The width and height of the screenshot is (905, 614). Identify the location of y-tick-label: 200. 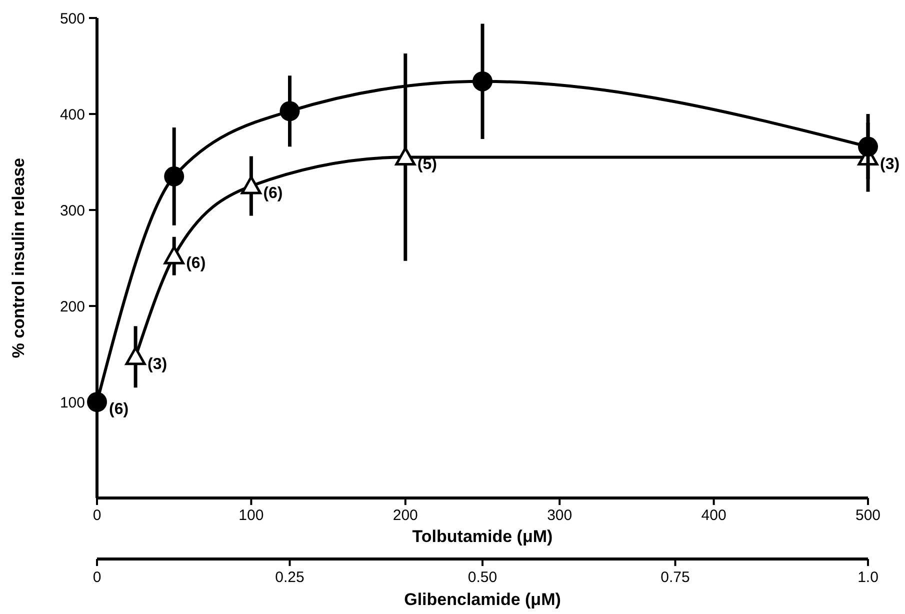
(72, 307).